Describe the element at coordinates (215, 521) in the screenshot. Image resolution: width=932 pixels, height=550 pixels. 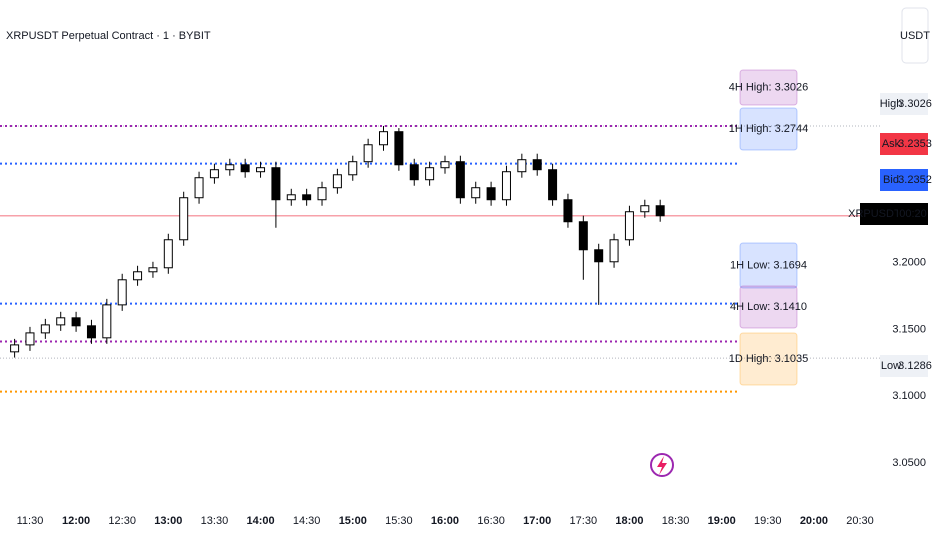
I see `x-tick-label: 13:30` at that location.